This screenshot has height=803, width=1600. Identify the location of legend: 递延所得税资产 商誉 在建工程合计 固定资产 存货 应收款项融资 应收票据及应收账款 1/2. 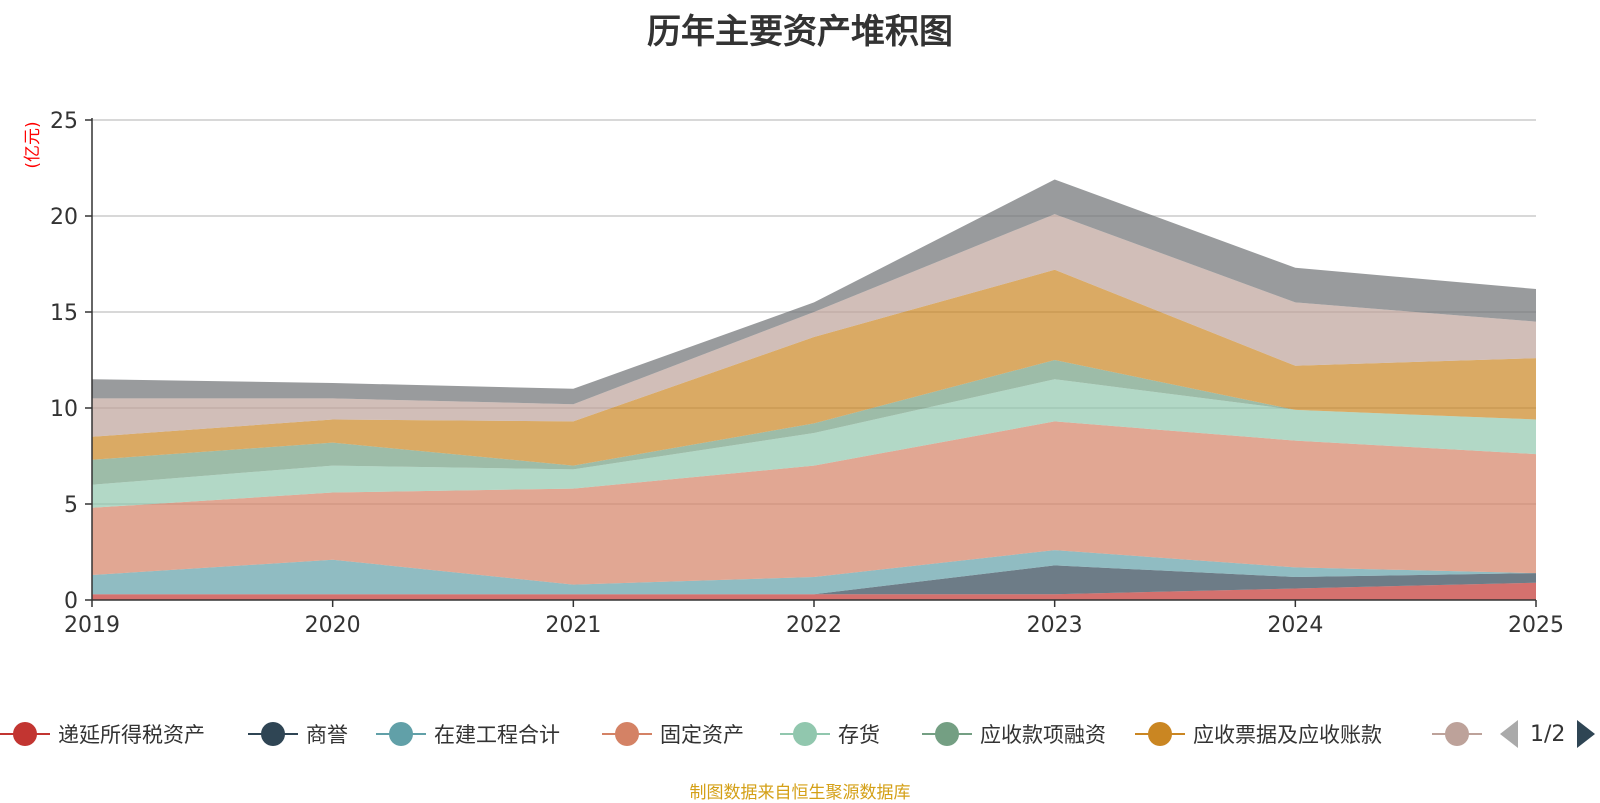
(800, 734).